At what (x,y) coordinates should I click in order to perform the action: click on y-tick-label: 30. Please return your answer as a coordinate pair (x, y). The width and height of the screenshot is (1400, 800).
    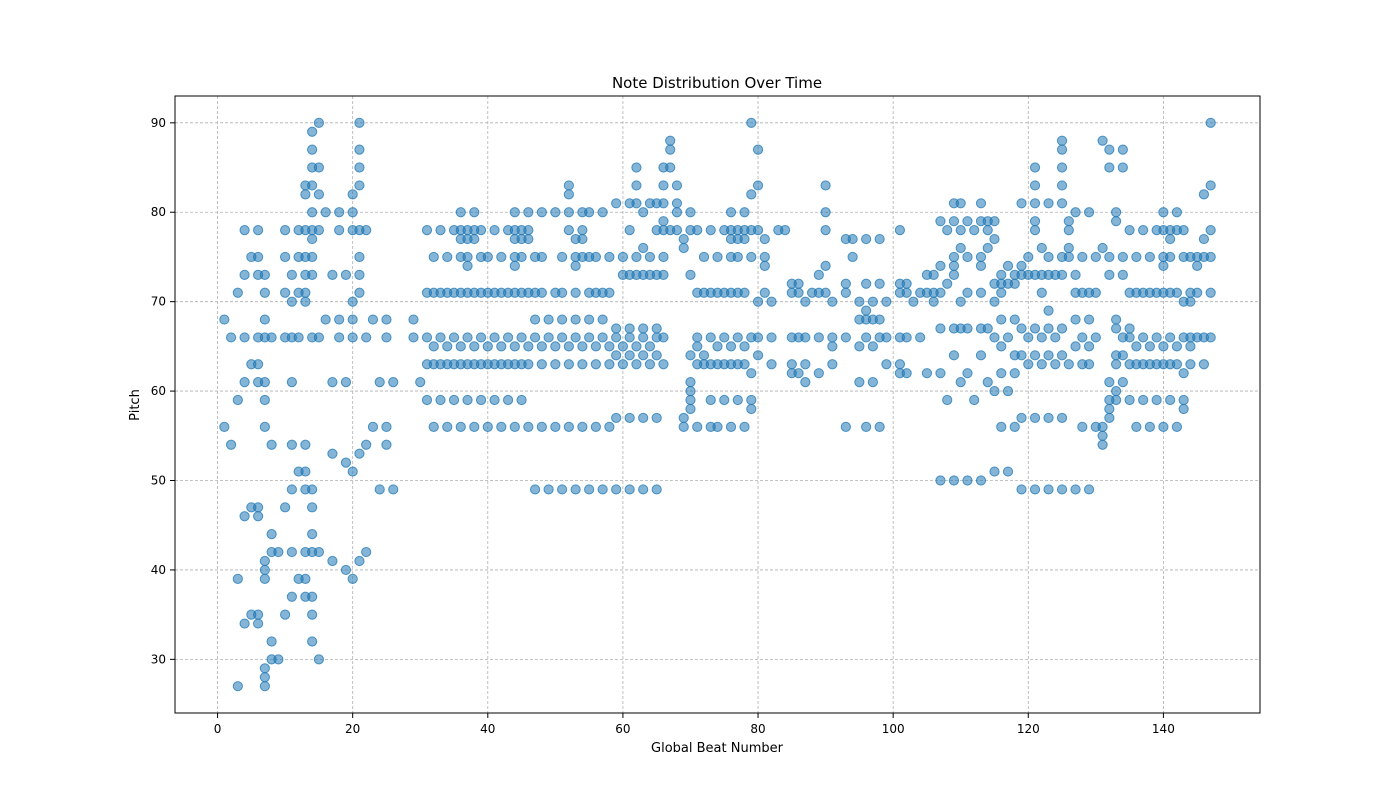
    Looking at the image, I should click on (158, 659).